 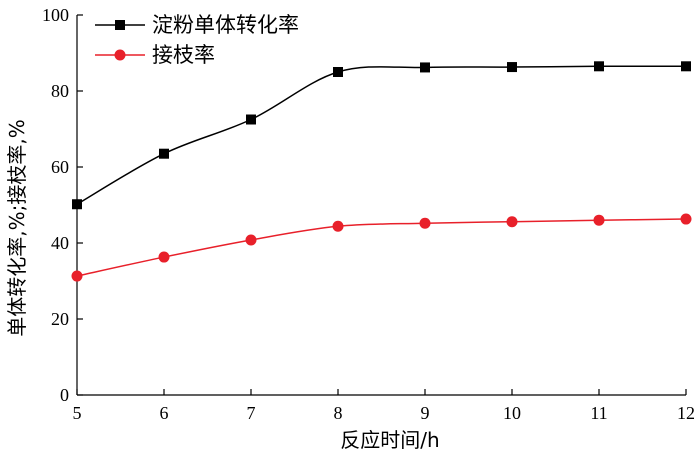 I want to click on legend-marker-circle, so click(x=120, y=55).